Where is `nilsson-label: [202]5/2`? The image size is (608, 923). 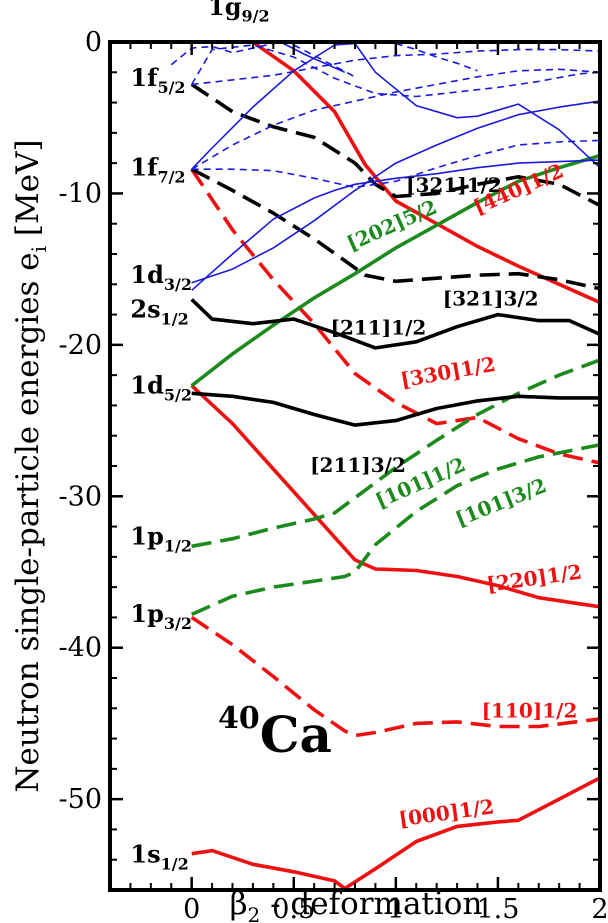
nilsson-label: [202]5/2 is located at coordinates (391, 225).